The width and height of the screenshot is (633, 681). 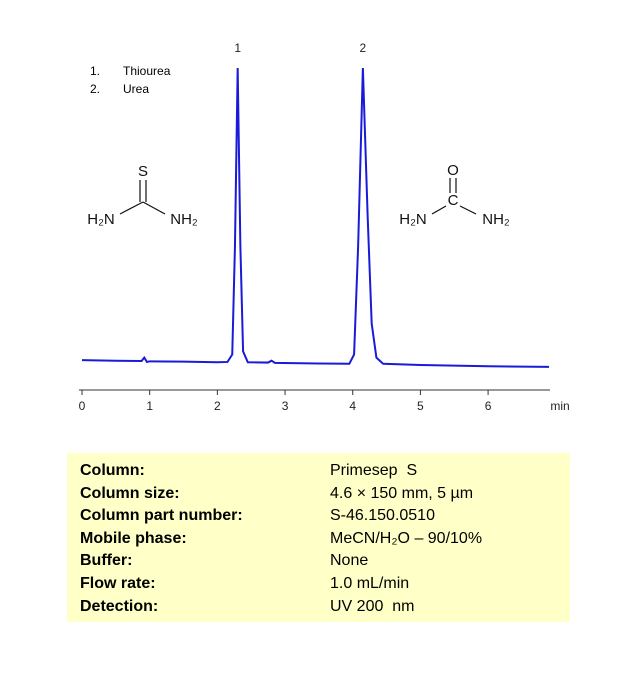 I want to click on x-tick-label: 6, so click(x=488, y=406).